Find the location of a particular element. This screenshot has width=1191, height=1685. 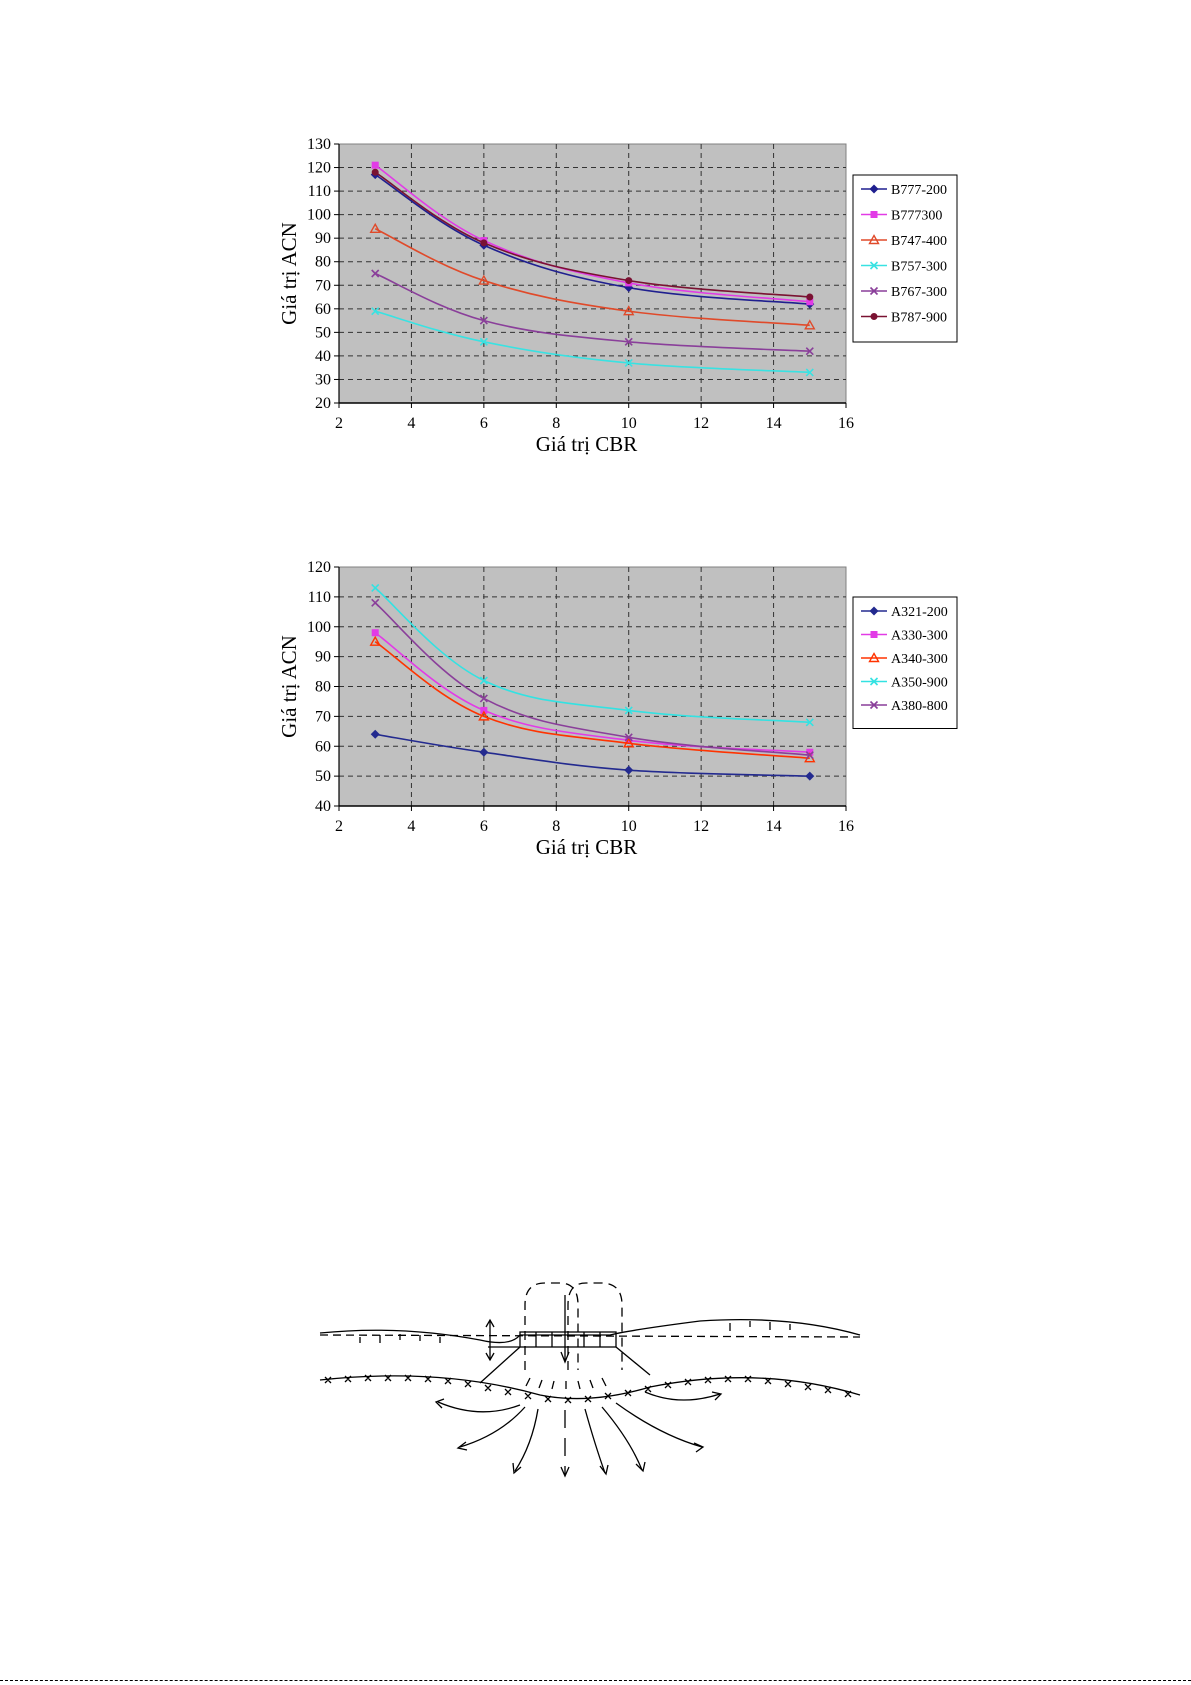

load-diagram-svg is located at coordinates (590, 1380).